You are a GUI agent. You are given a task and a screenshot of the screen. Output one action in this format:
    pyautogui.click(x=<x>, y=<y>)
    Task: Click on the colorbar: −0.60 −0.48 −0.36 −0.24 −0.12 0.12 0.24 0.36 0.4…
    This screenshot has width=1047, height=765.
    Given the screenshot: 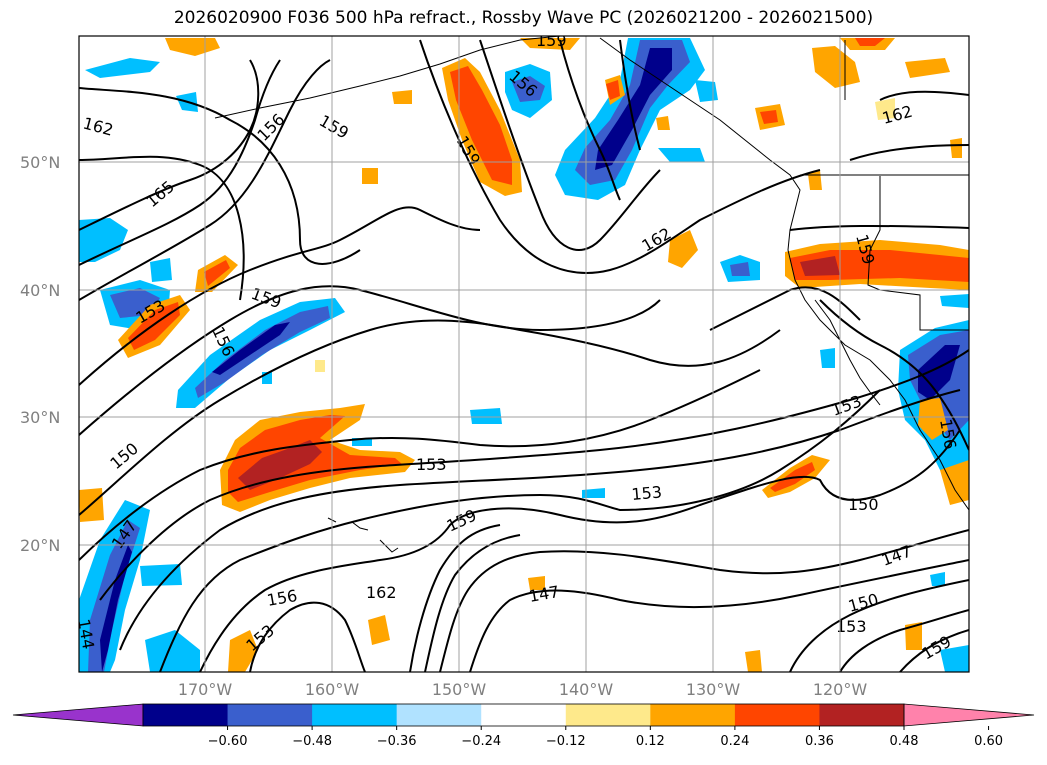 What is the action you would take?
    pyautogui.click(x=523, y=726)
    